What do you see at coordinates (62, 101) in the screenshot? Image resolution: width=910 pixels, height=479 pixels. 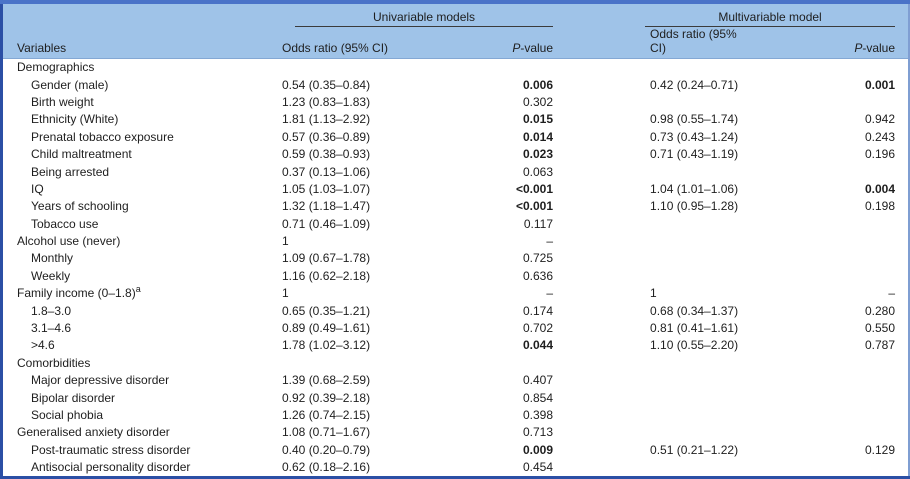 I see `variable-label-cell: Birth weight` at bounding box center [62, 101].